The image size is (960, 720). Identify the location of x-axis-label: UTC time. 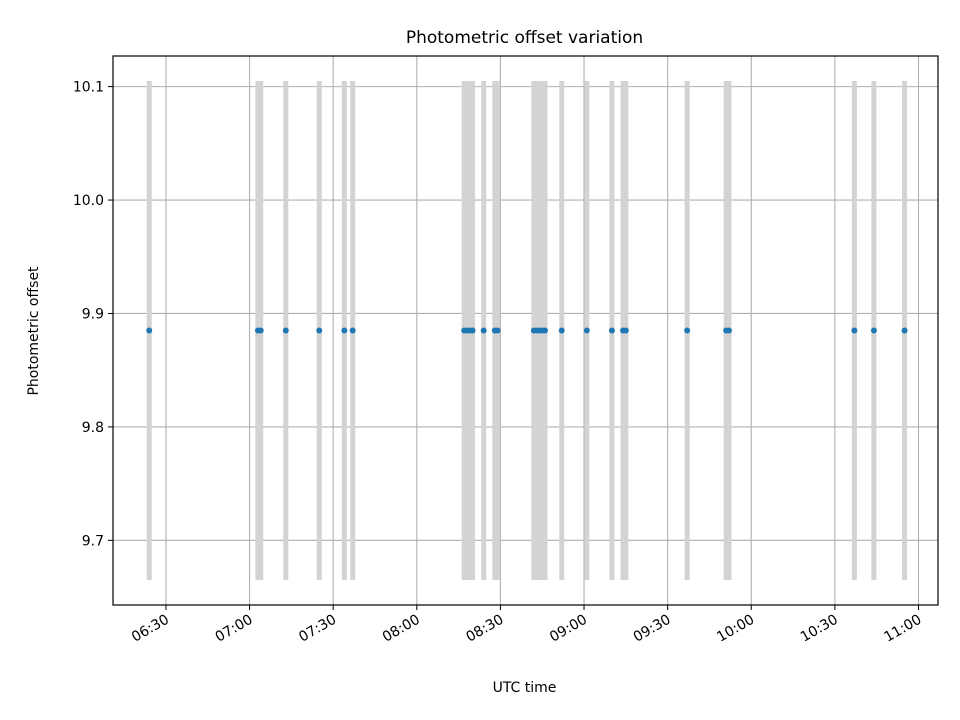
(525, 688).